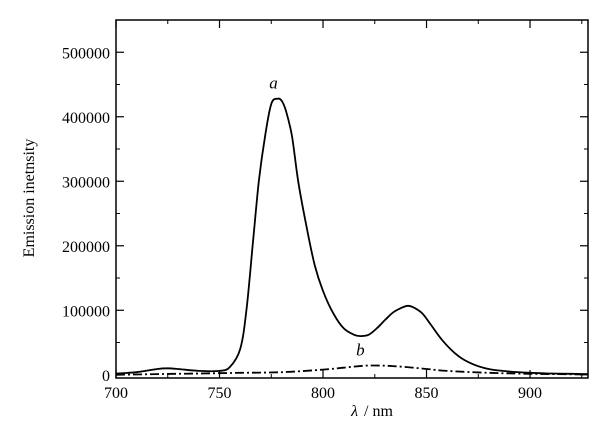 Image resolution: width=603 pixels, height=432 pixels. Describe the element at coordinates (323, 393) in the screenshot. I see `x-tick-label: 800` at that location.